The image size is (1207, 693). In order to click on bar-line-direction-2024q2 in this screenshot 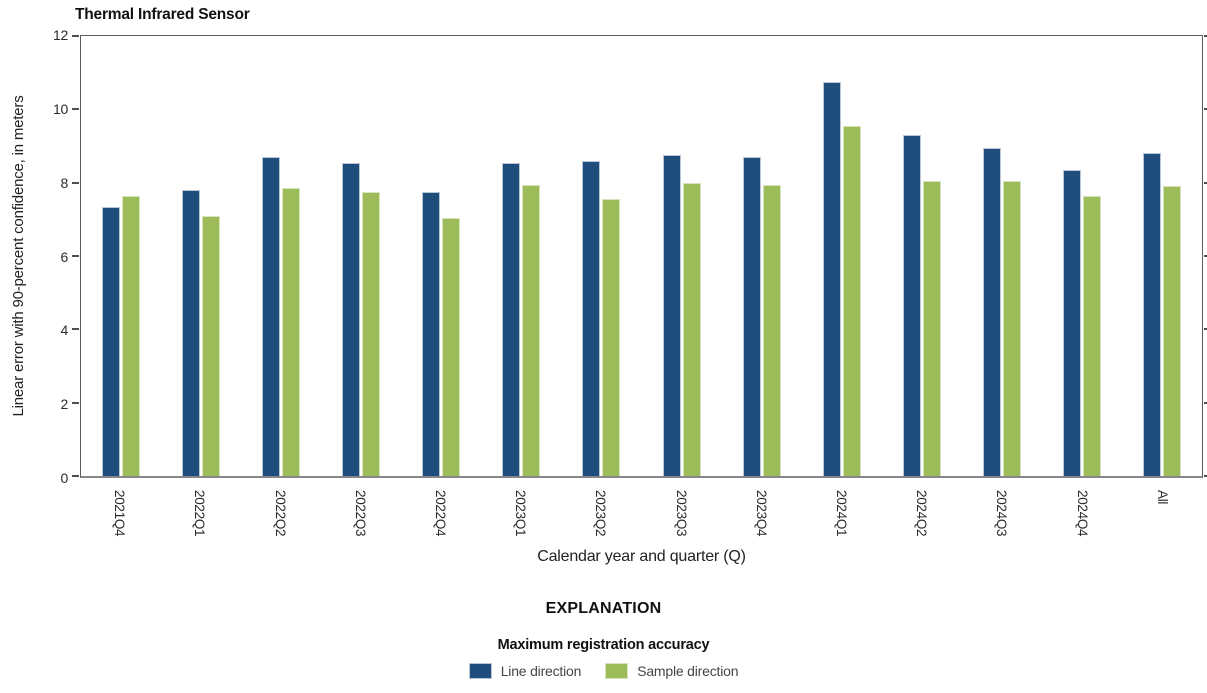, I will do `click(911, 305)`.